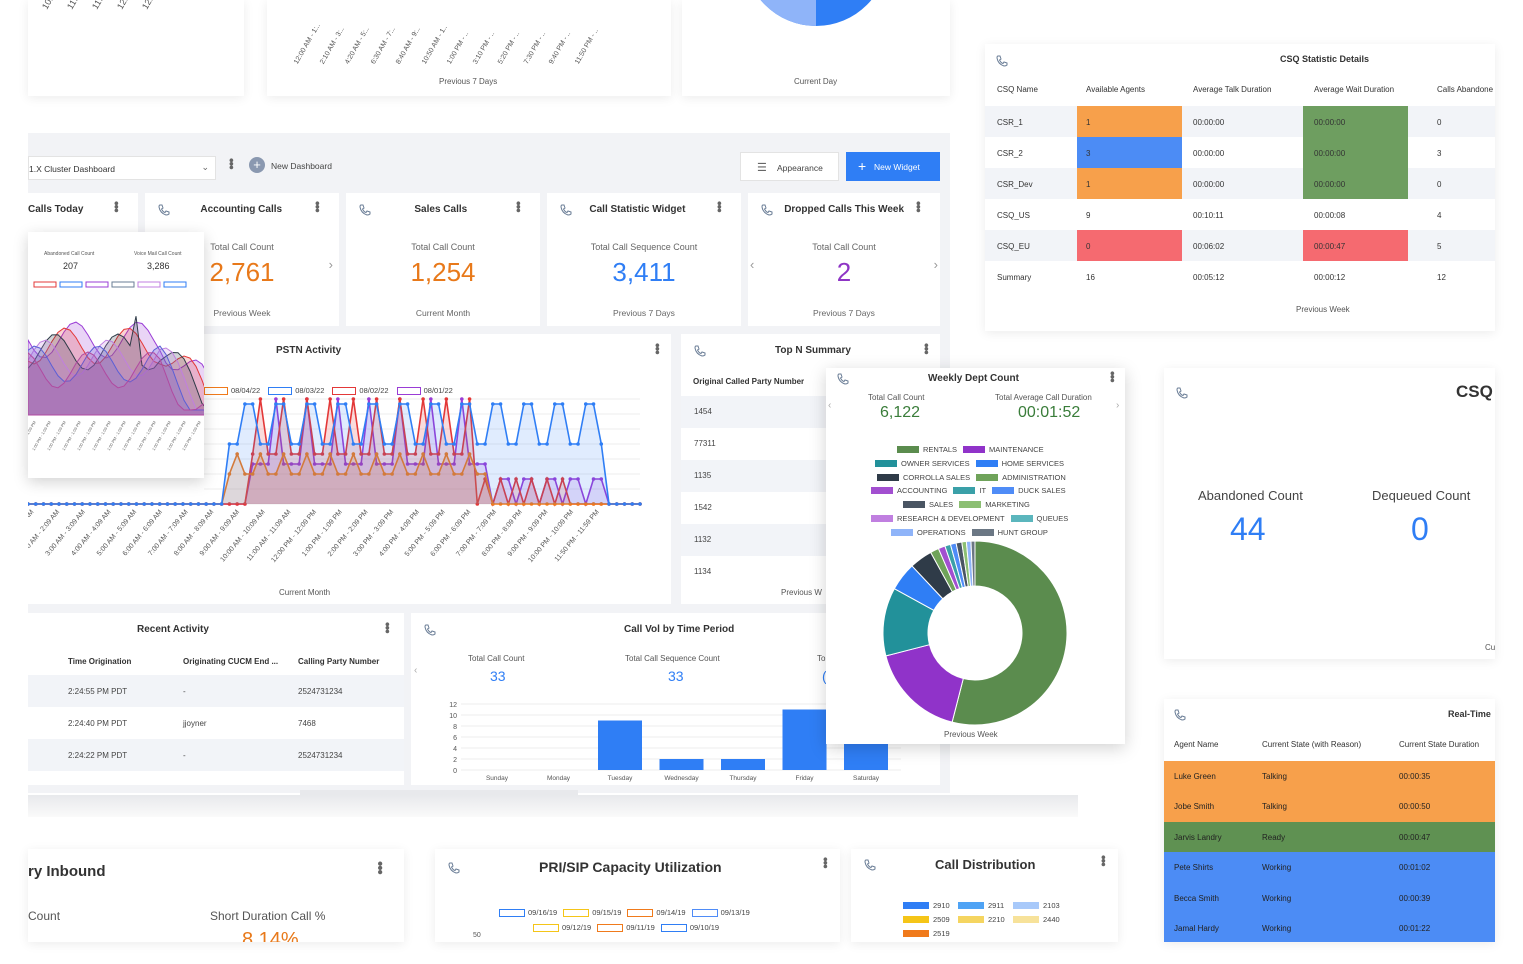 This screenshot has width=1523, height=964. Describe the element at coordinates (1003, 449) in the screenshot. I see `legend-item: MAINTENANCE` at that location.